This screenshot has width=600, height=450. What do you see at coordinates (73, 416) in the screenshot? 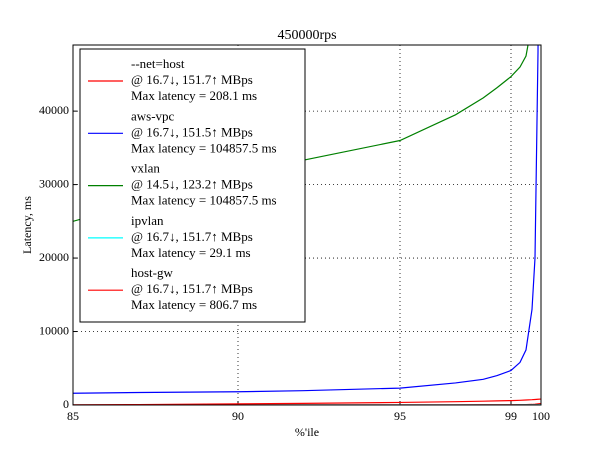
I see `x-tick-label: 85` at bounding box center [73, 416].